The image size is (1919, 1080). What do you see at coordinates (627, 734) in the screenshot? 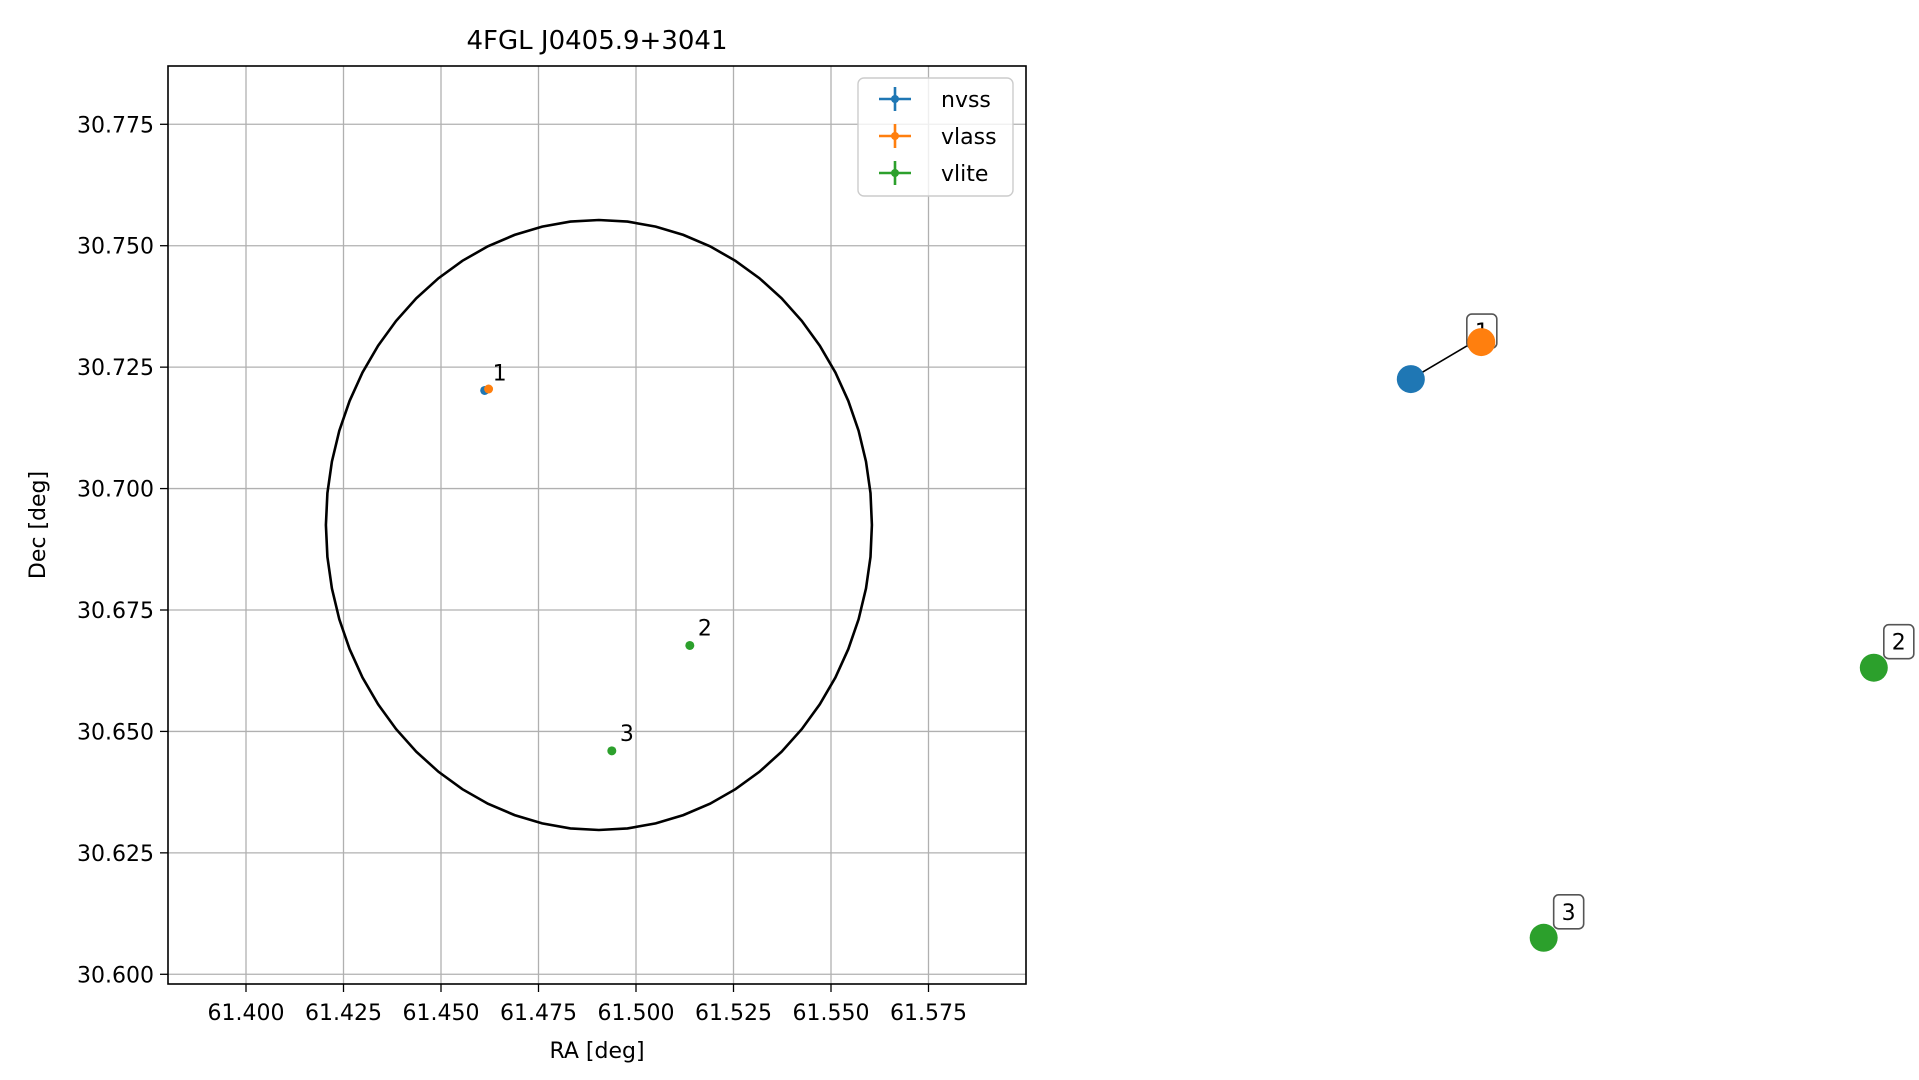
I see `point-annotation: 3` at bounding box center [627, 734].